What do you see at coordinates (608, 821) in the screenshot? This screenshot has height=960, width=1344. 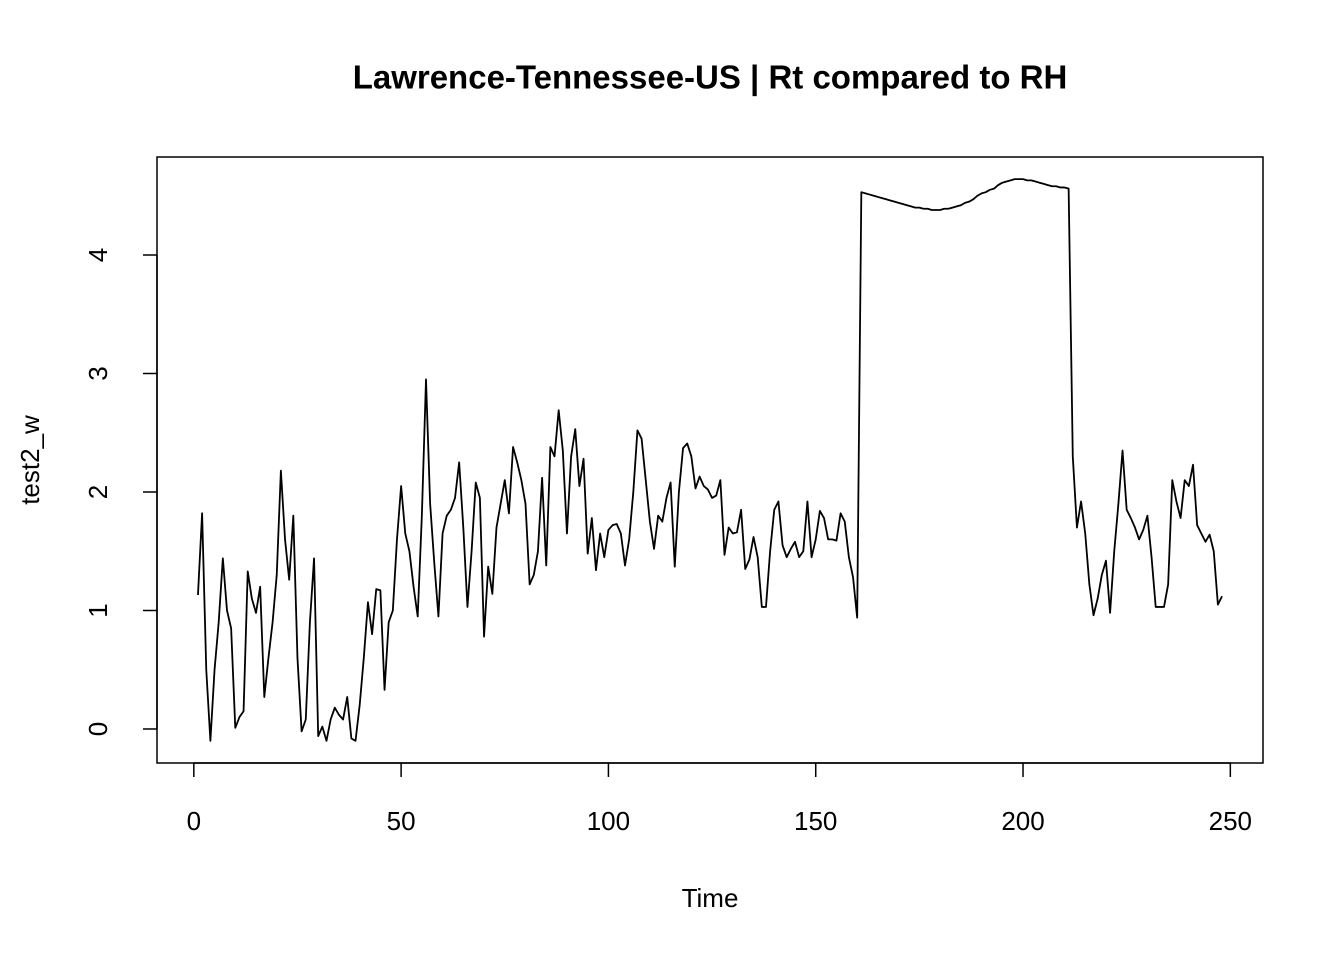 I see `x-tick-label: 100` at bounding box center [608, 821].